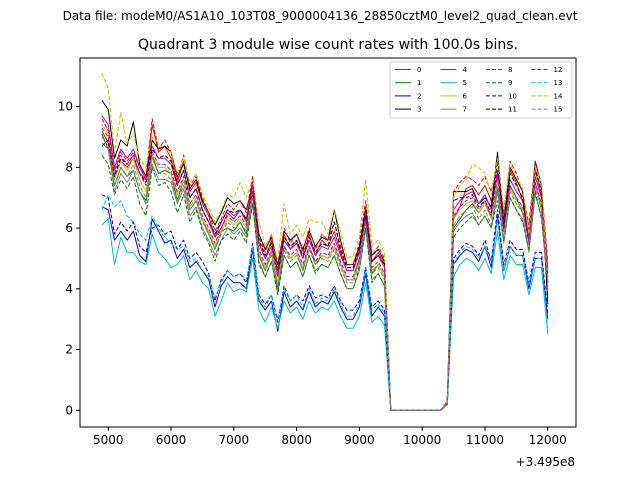  What do you see at coordinates (419, 96) in the screenshot?
I see `legend-label-2: 2` at bounding box center [419, 96].